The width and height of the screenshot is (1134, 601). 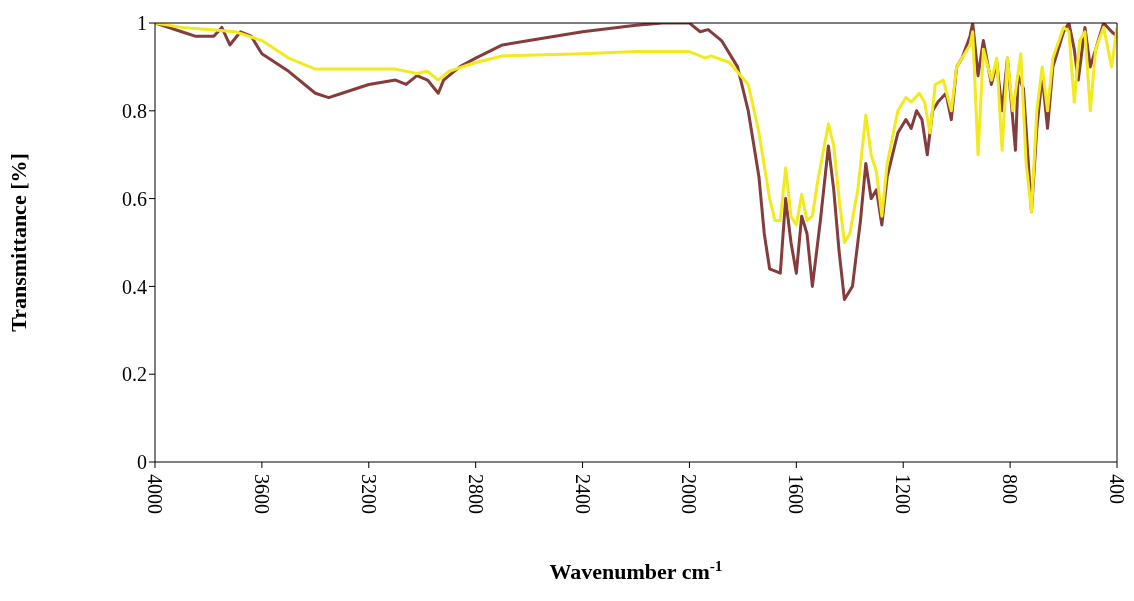 What do you see at coordinates (1010, 489) in the screenshot?
I see `x-tick-label: 800` at bounding box center [1010, 489].